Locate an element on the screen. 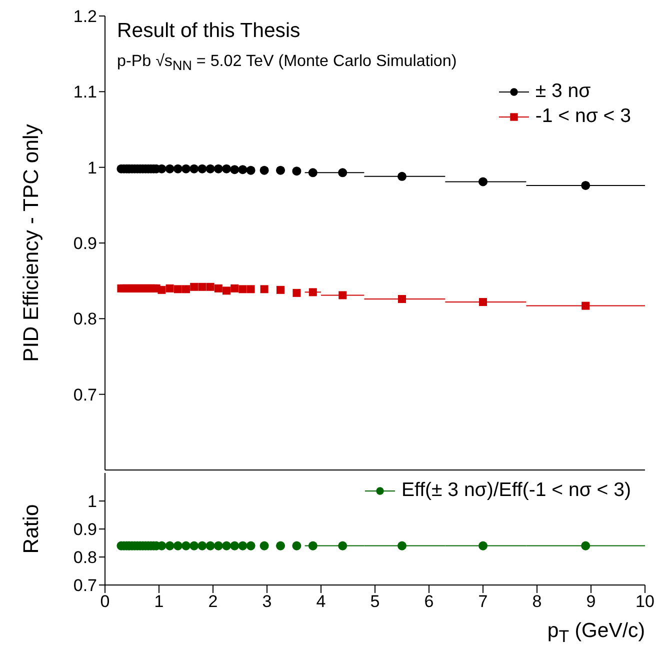  x-tick-label: 5 is located at coordinates (375, 602).